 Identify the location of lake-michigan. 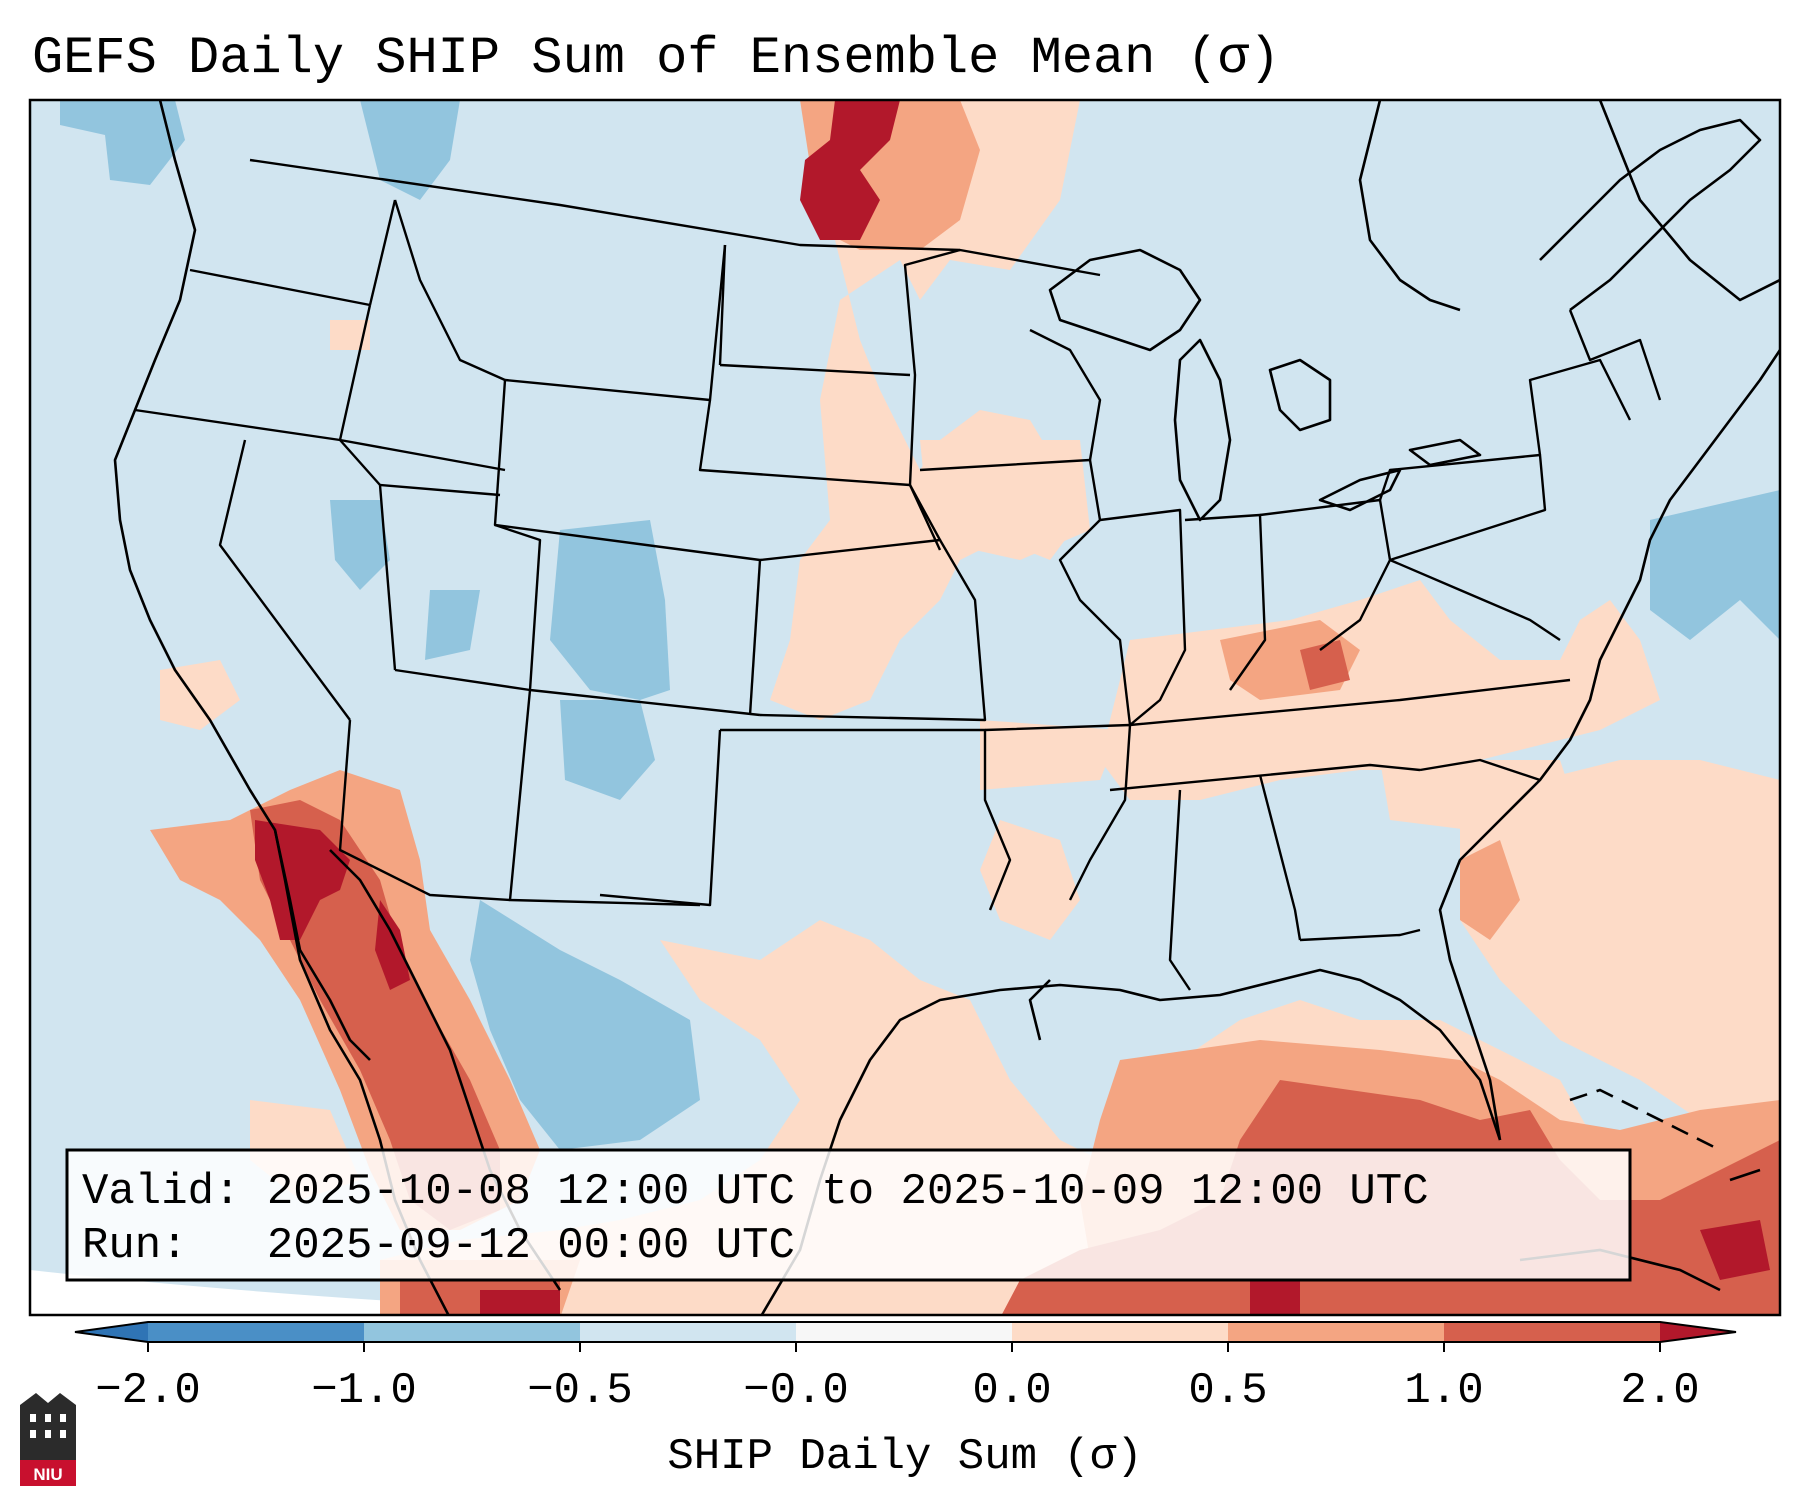
(1202, 430).